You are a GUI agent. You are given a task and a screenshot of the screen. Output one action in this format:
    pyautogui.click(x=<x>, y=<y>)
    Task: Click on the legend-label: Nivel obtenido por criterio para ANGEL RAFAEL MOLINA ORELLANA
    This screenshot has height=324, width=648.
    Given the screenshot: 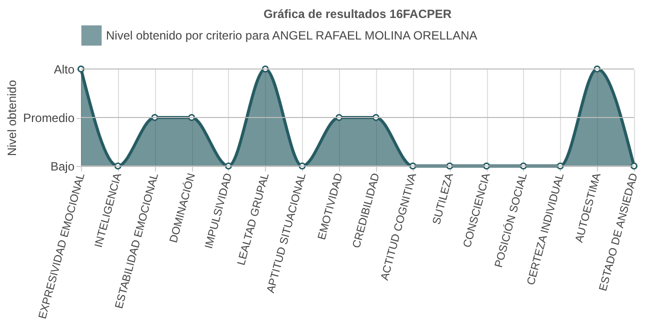 What is the action you would take?
    pyautogui.click(x=292, y=35)
    